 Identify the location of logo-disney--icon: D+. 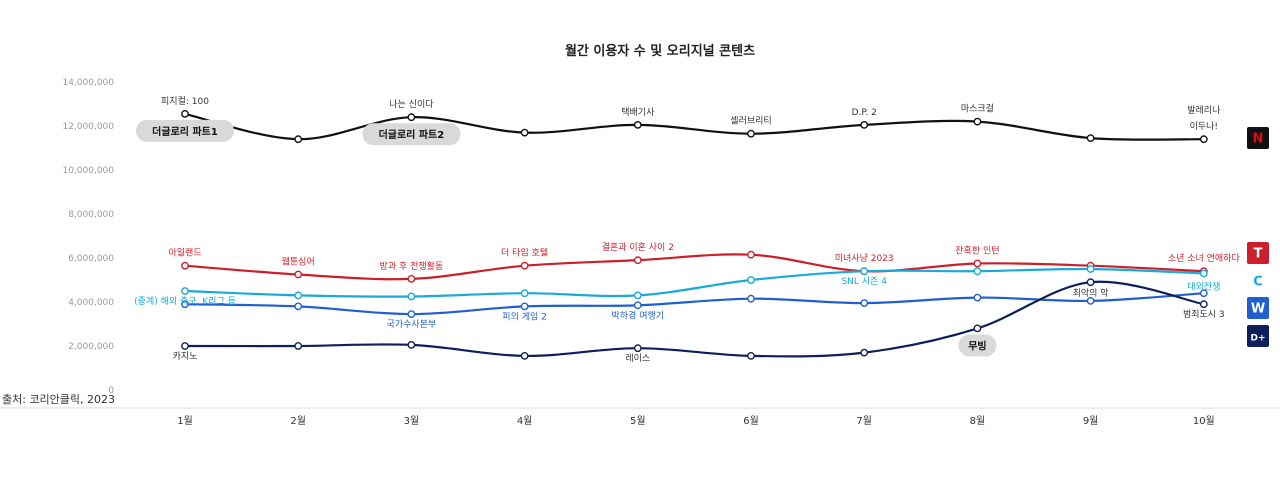
(1258, 336).